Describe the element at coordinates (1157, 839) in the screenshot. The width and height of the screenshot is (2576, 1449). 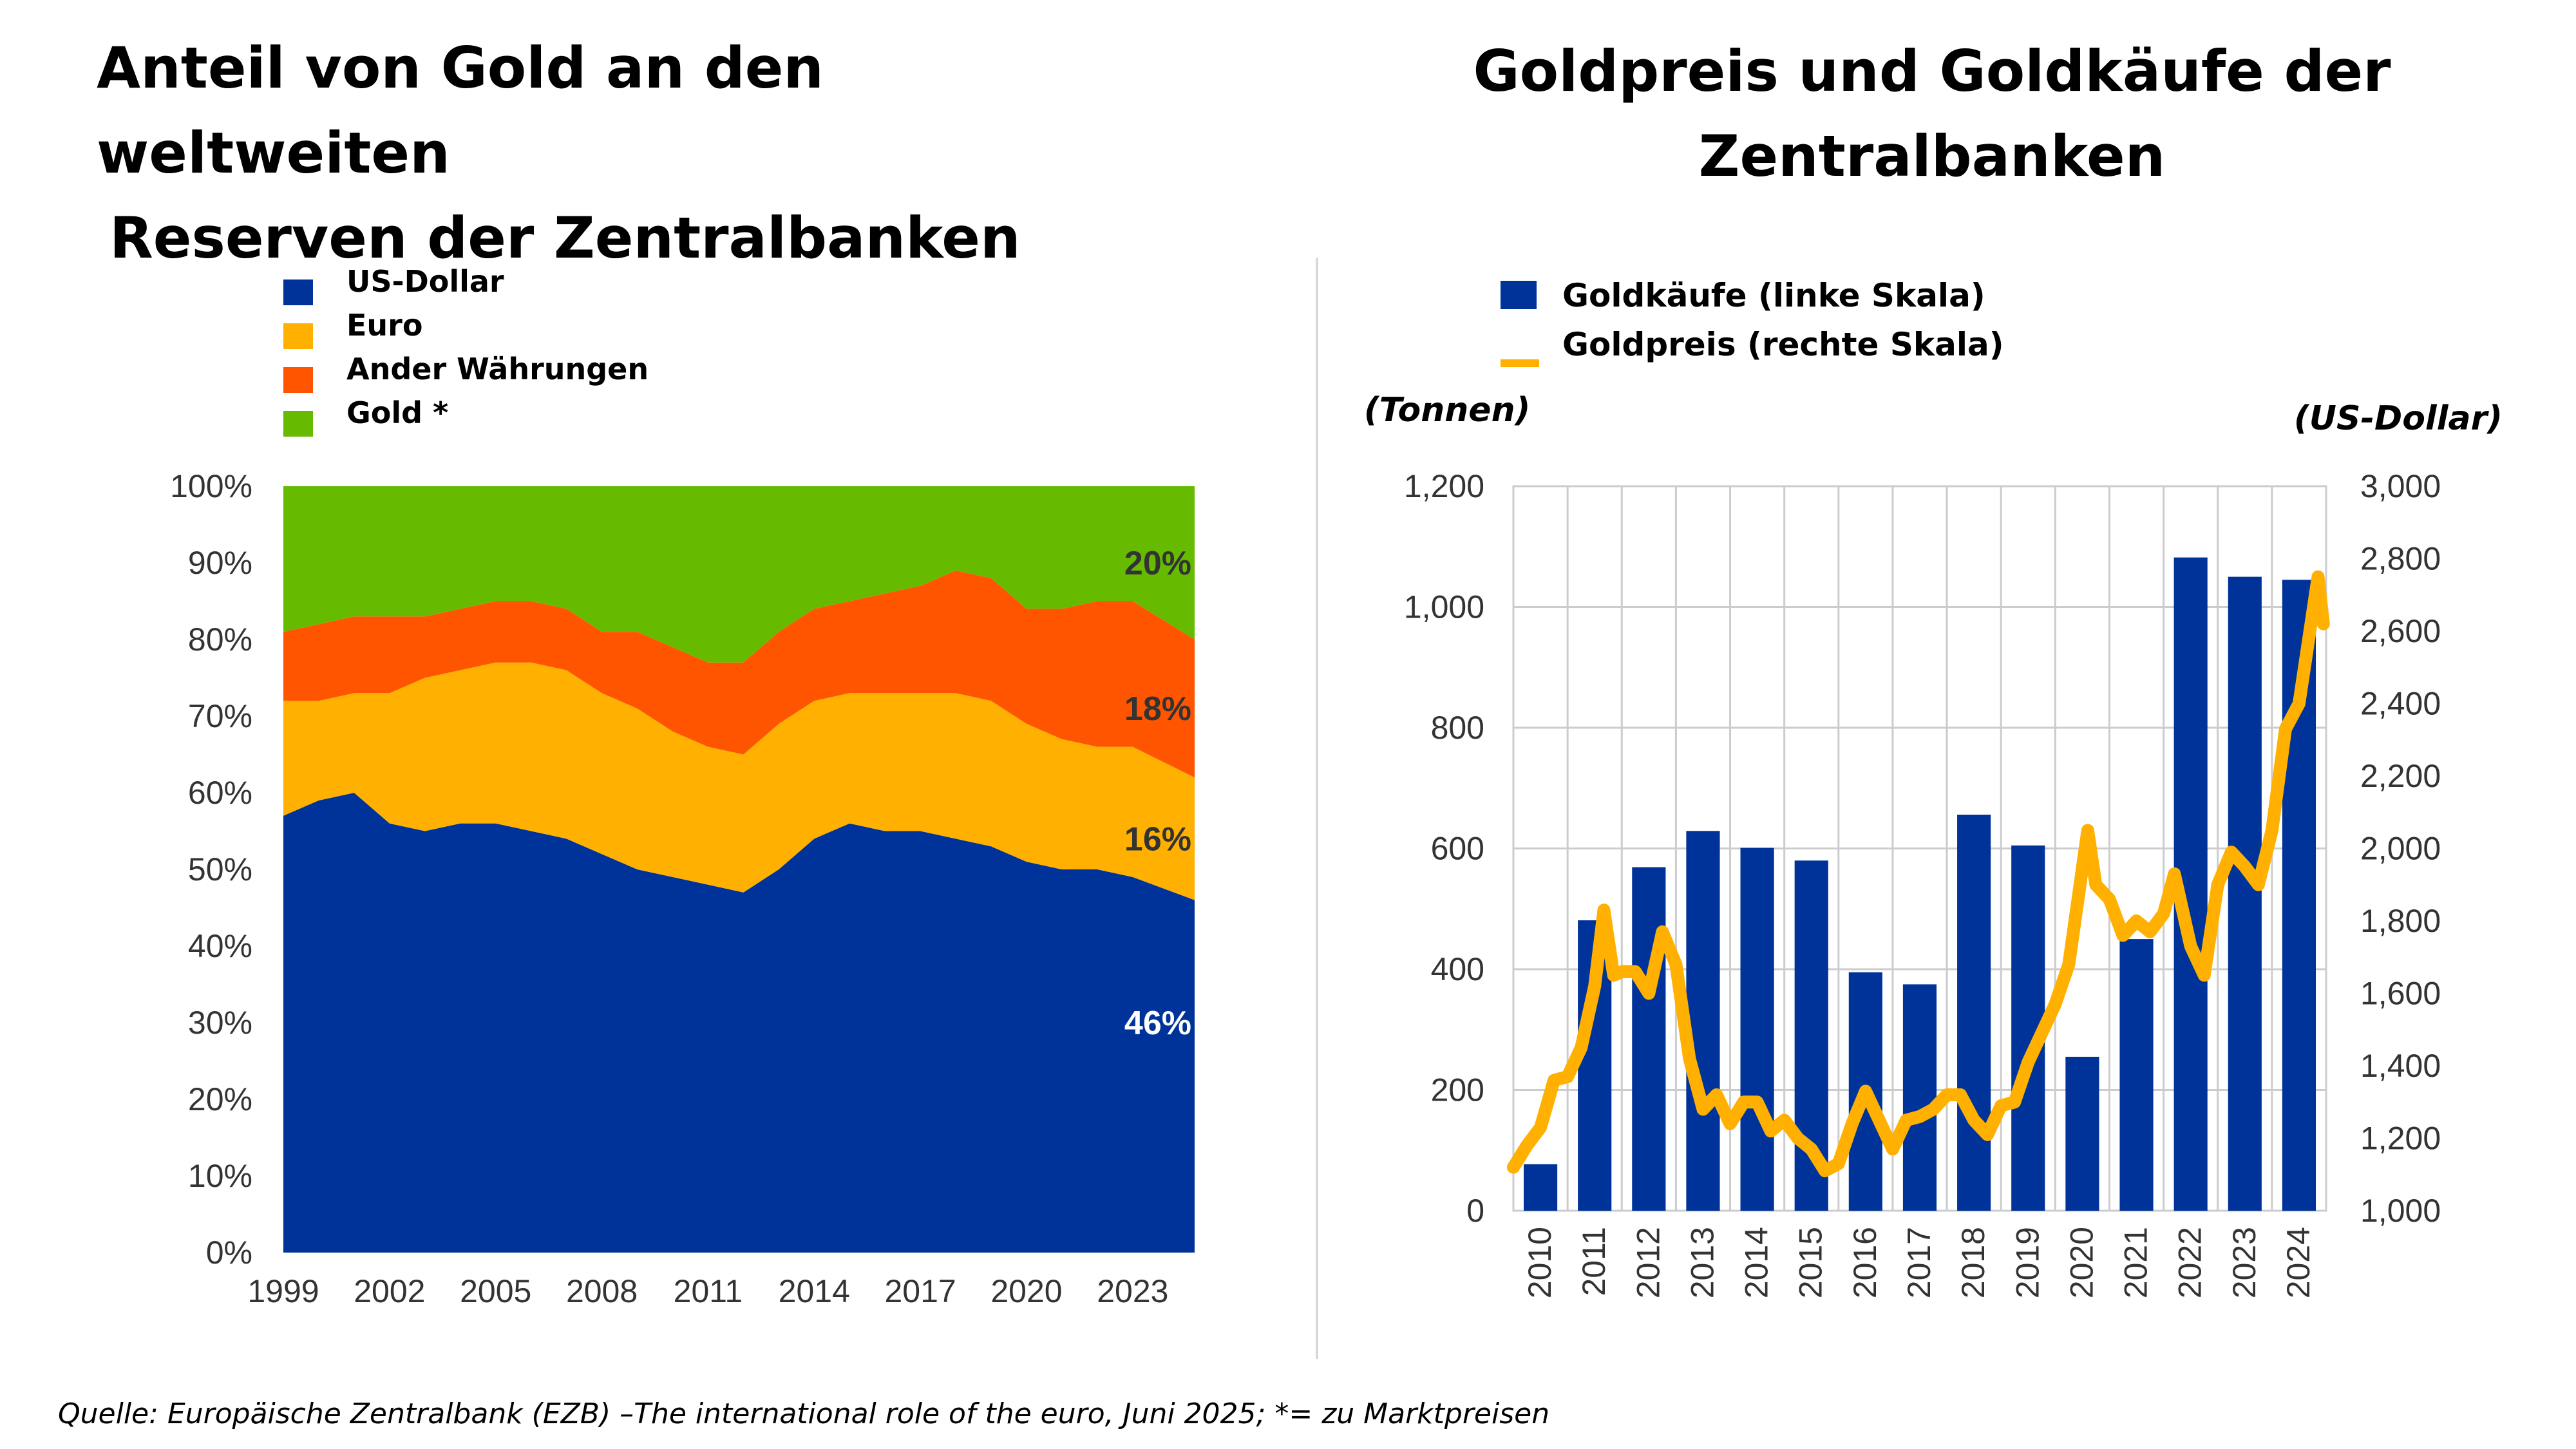
I see `data-label-euro: 16%` at that location.